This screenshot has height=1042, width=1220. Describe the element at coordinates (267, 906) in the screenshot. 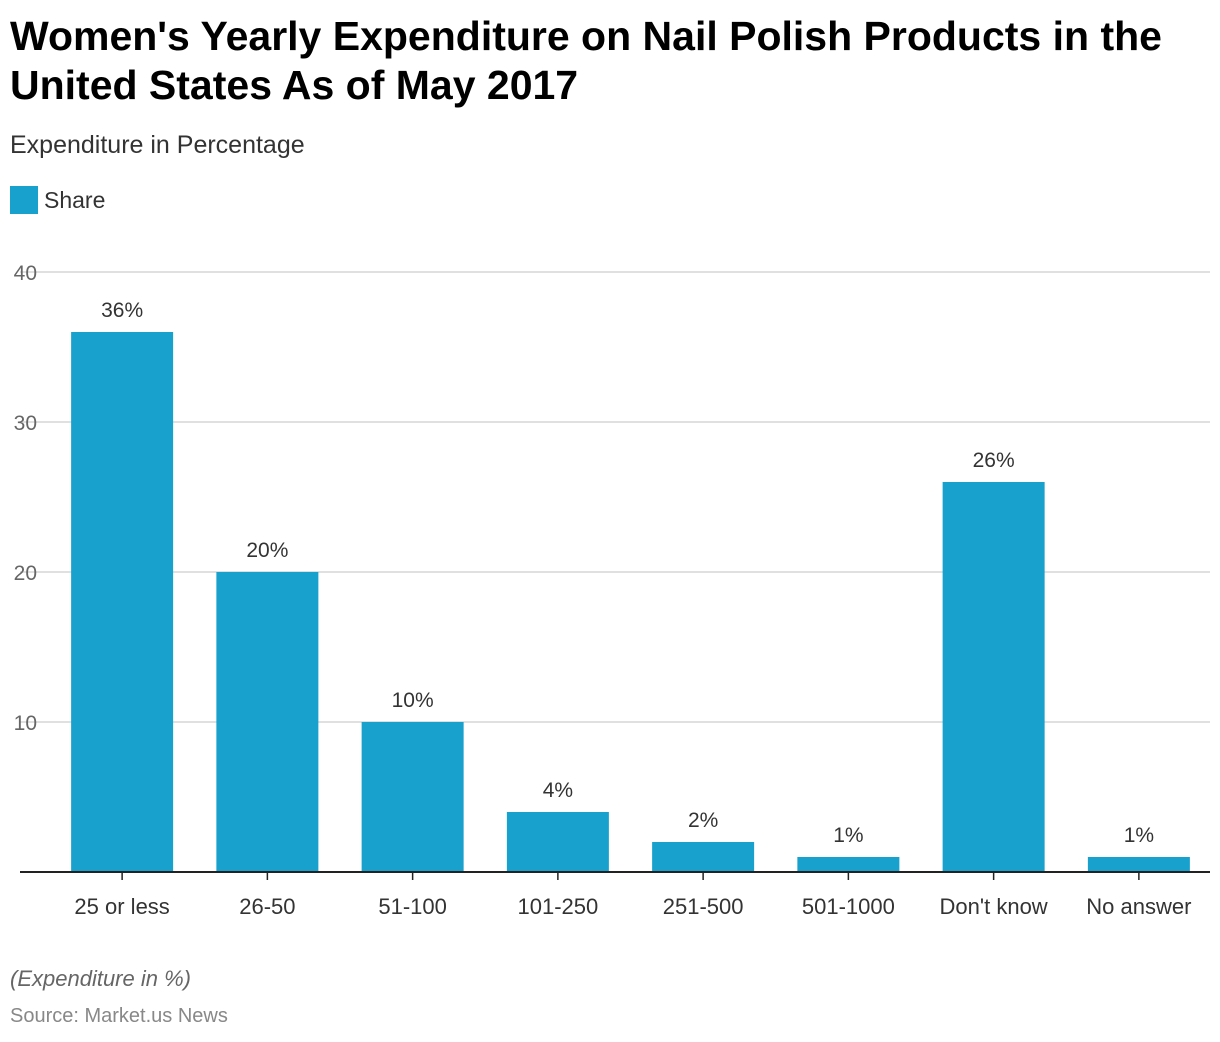

I see `x-tick-label: 26-50` at that location.